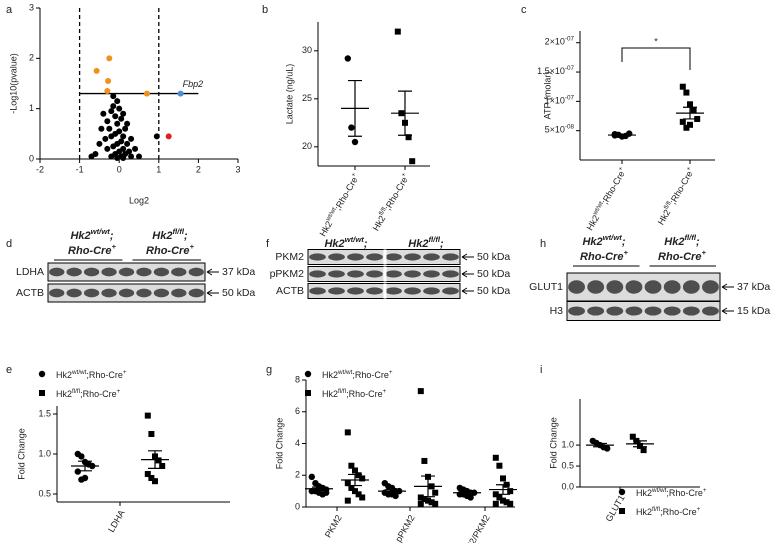 This screenshot has width=780, height=543. I want to click on y-tick-label: 1.5, so click(44, 413).